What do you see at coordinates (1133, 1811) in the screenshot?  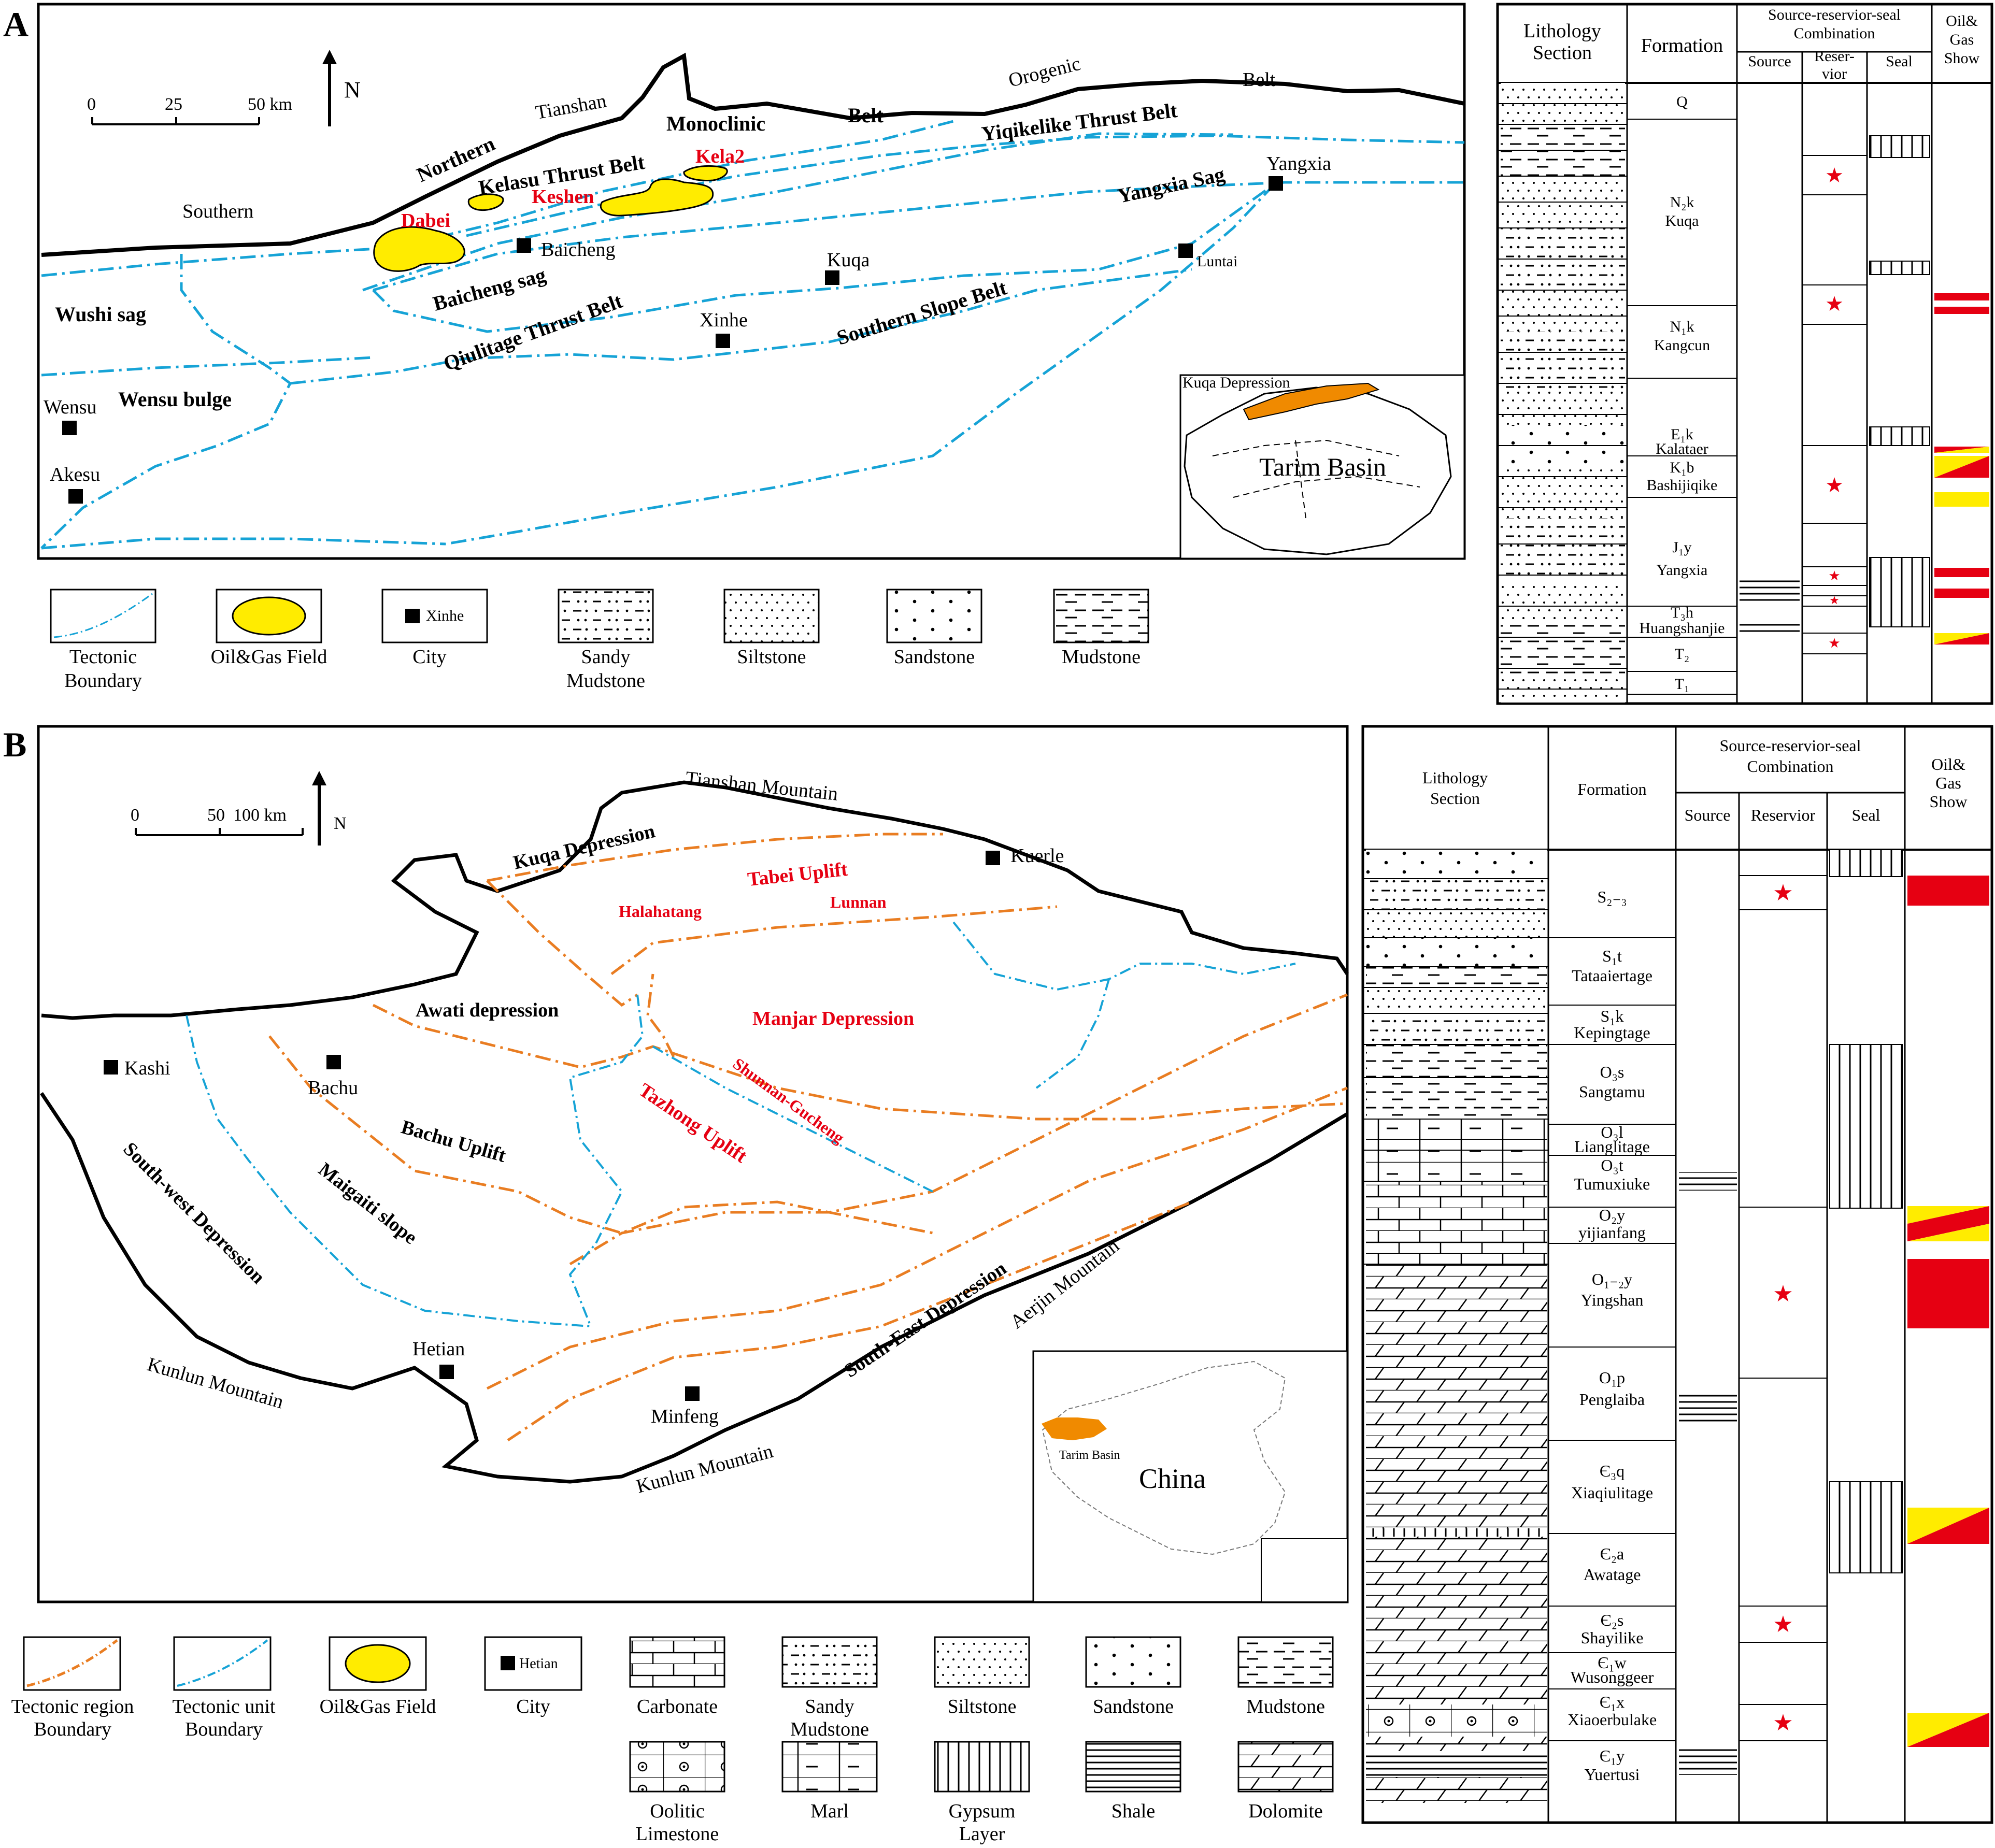 I see `legend-b-label-12: Shale` at bounding box center [1133, 1811].